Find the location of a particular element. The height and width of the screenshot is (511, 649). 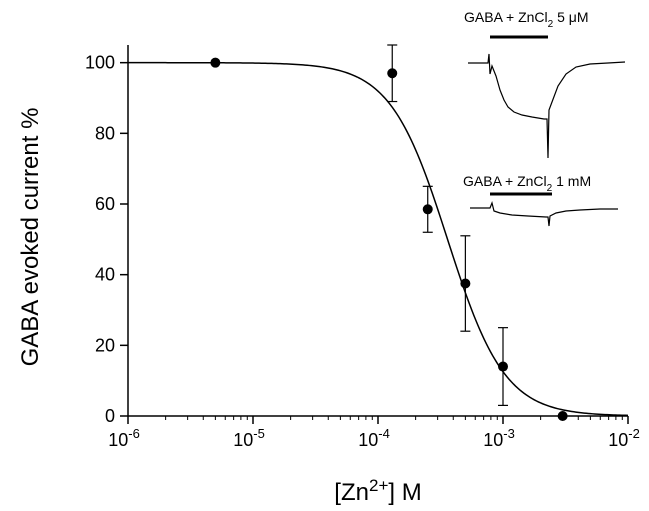

inset-trace-5uM: GABA + ZnCl2 5 μM is located at coordinates (545, 84).